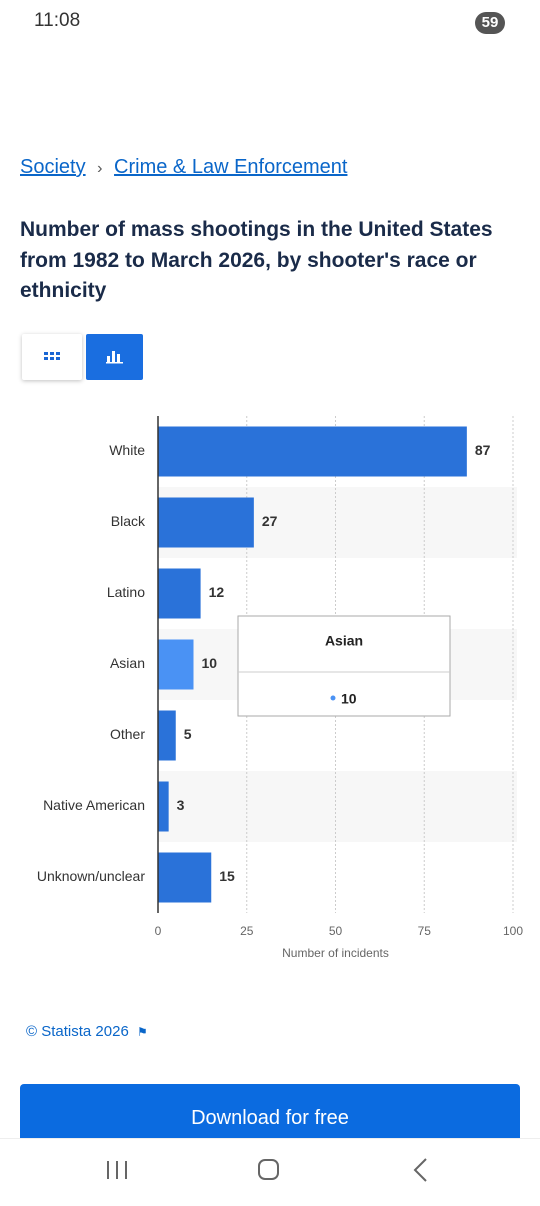 Image resolution: width=540 pixels, height=1206 pixels. I want to click on chart-icon, so click(114, 357).